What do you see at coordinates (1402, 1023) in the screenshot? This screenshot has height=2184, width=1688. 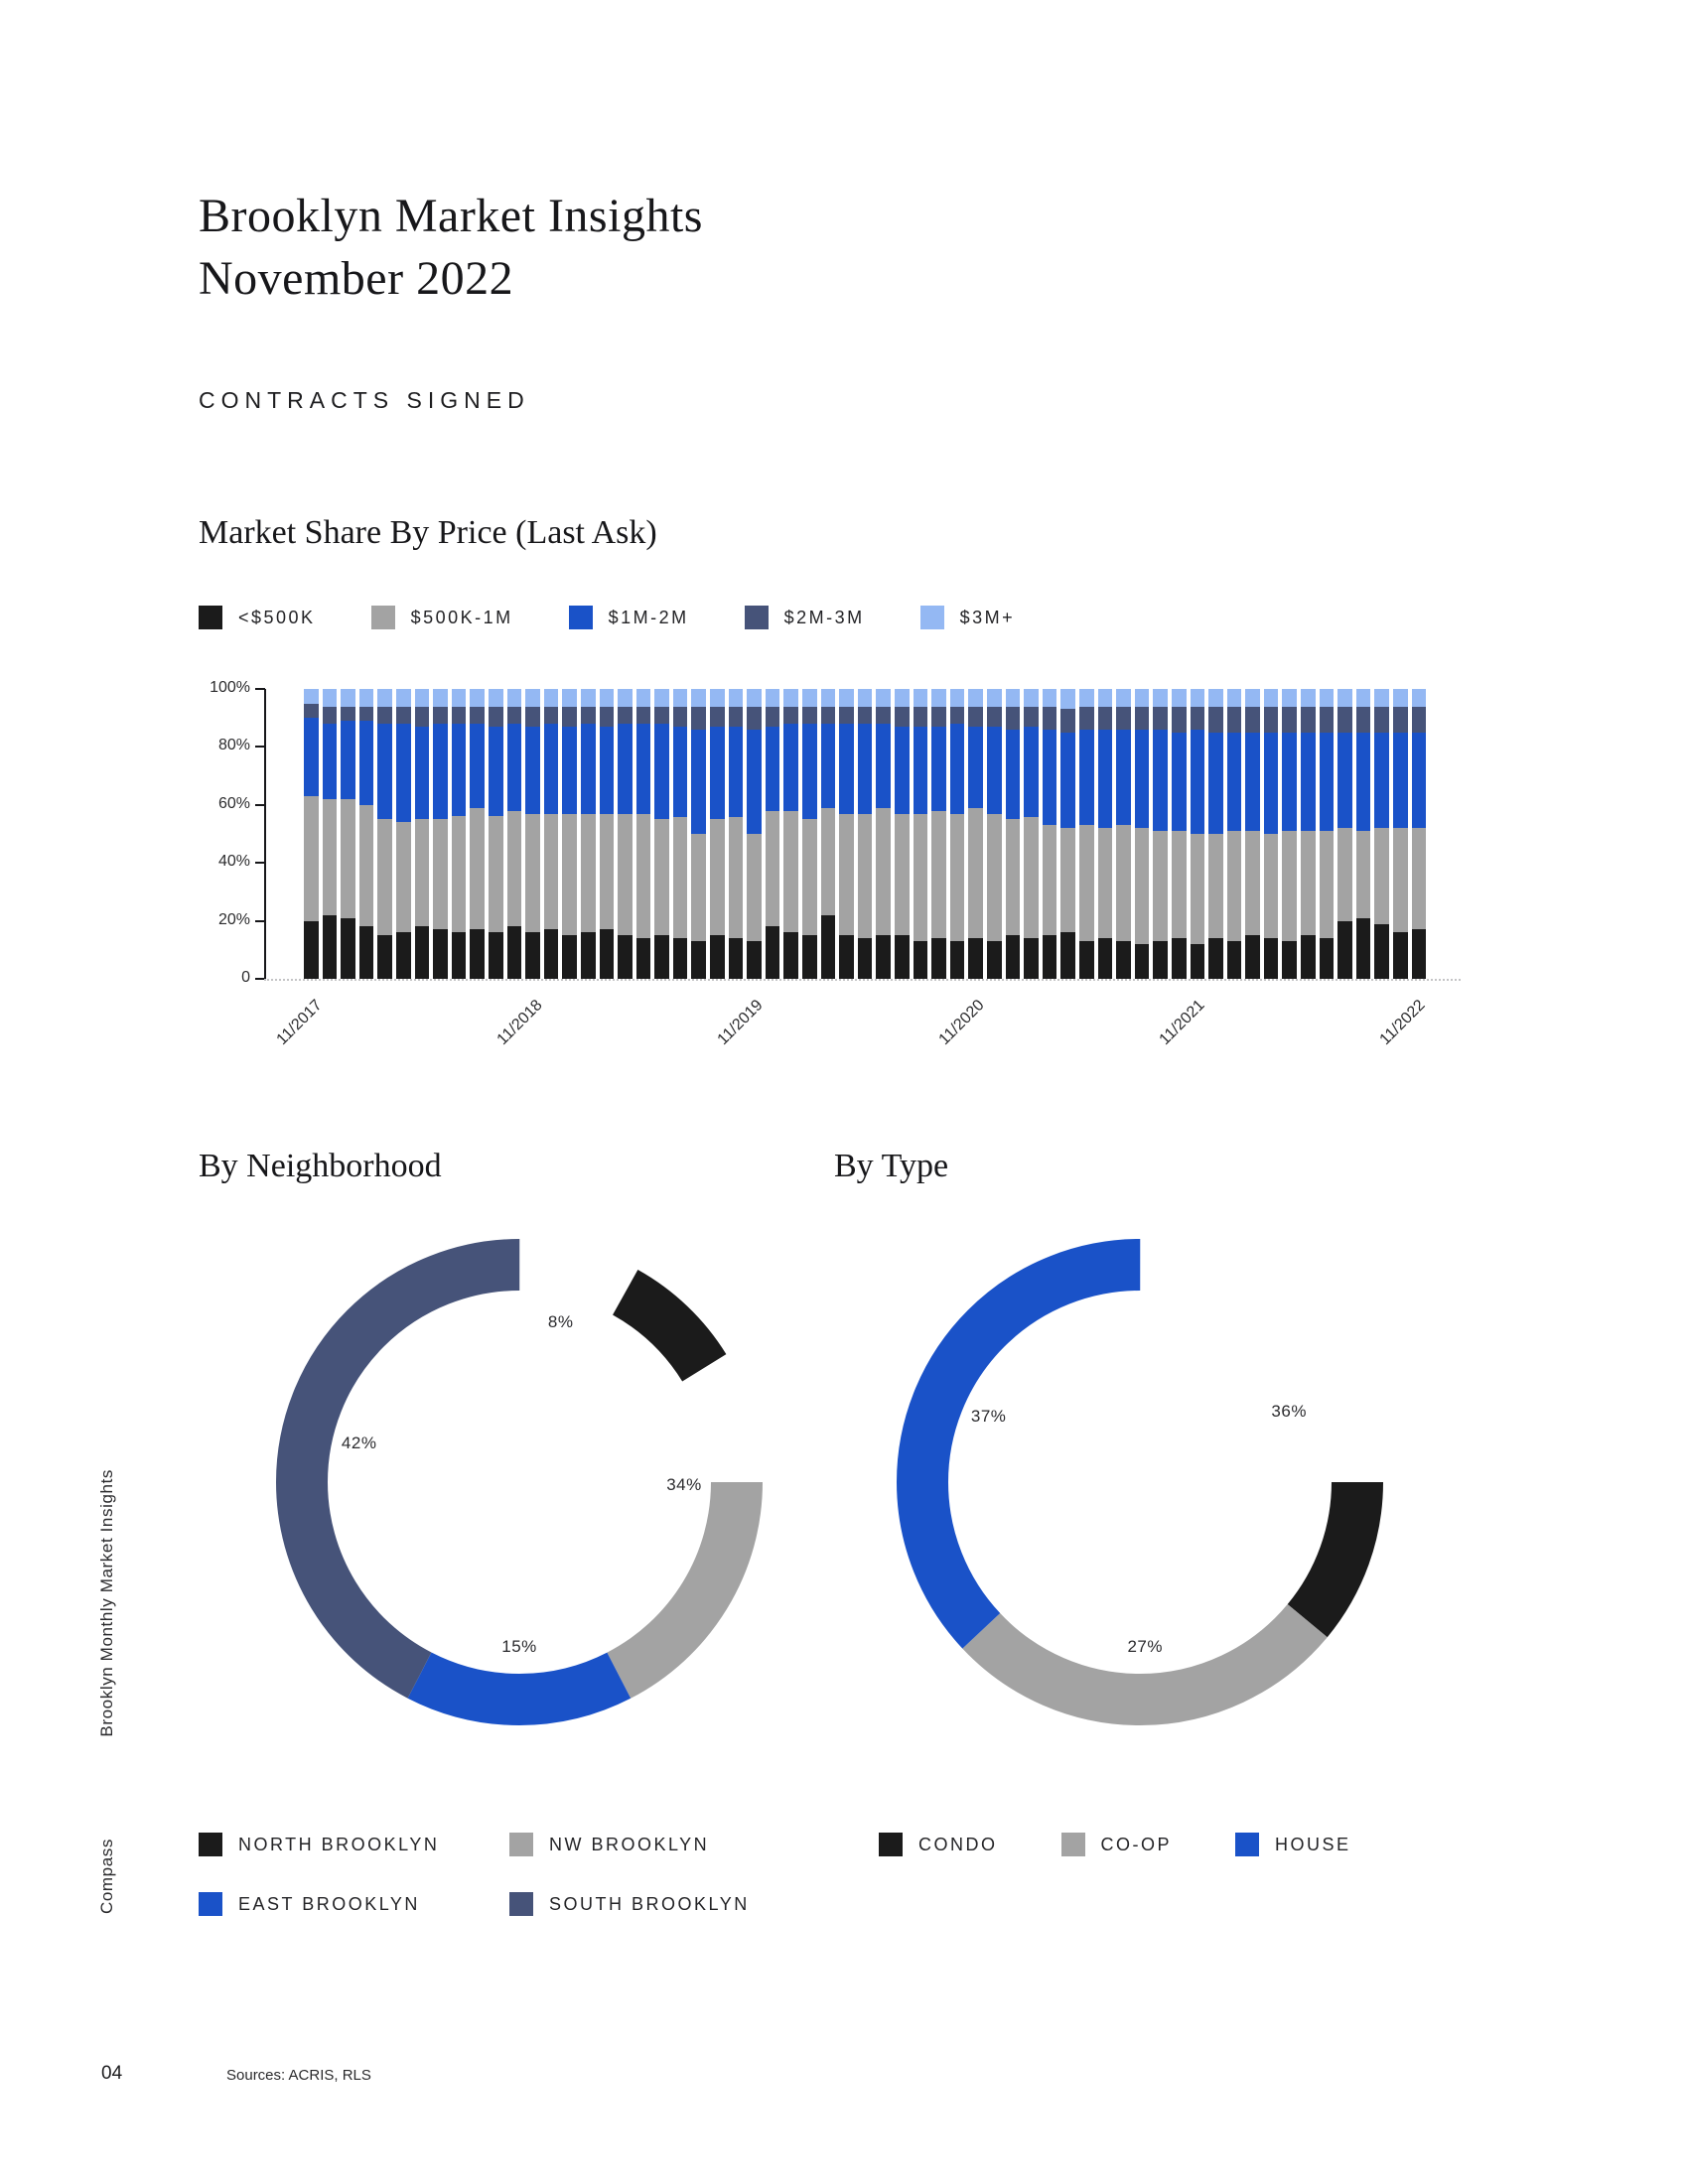 I see `x-axis-label: 11/2022` at bounding box center [1402, 1023].